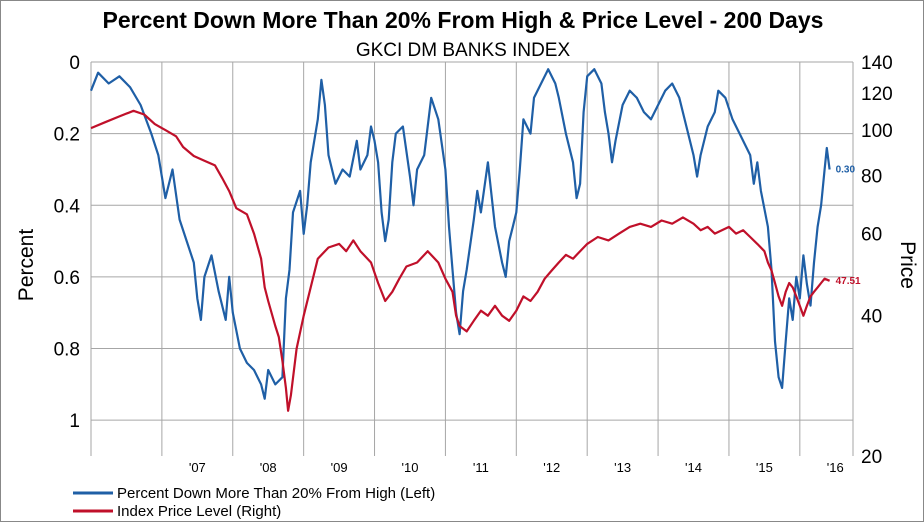 This screenshot has width=924, height=523. What do you see at coordinates (877, 94) in the screenshot?
I see `right-tick-label: 120` at bounding box center [877, 94].